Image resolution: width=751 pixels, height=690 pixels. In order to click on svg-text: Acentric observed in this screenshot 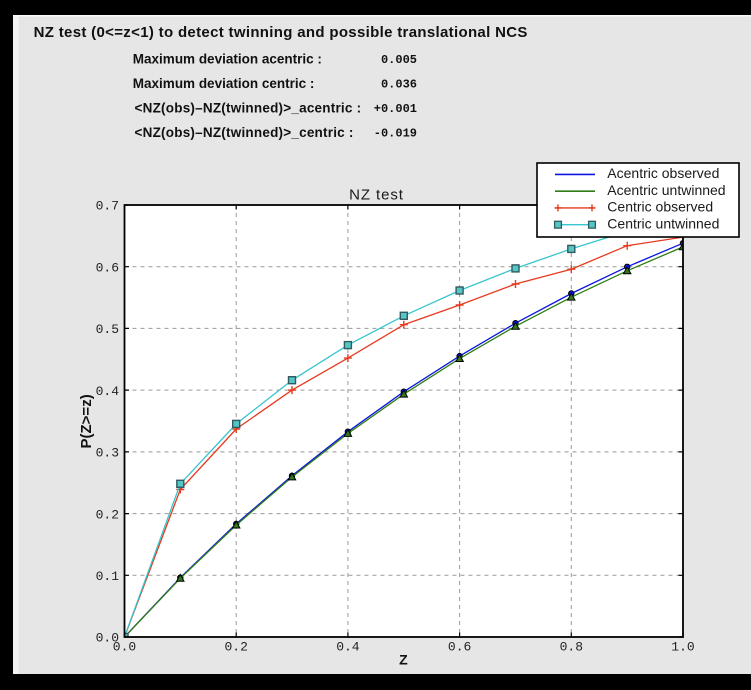, I will do `click(663, 173)`.